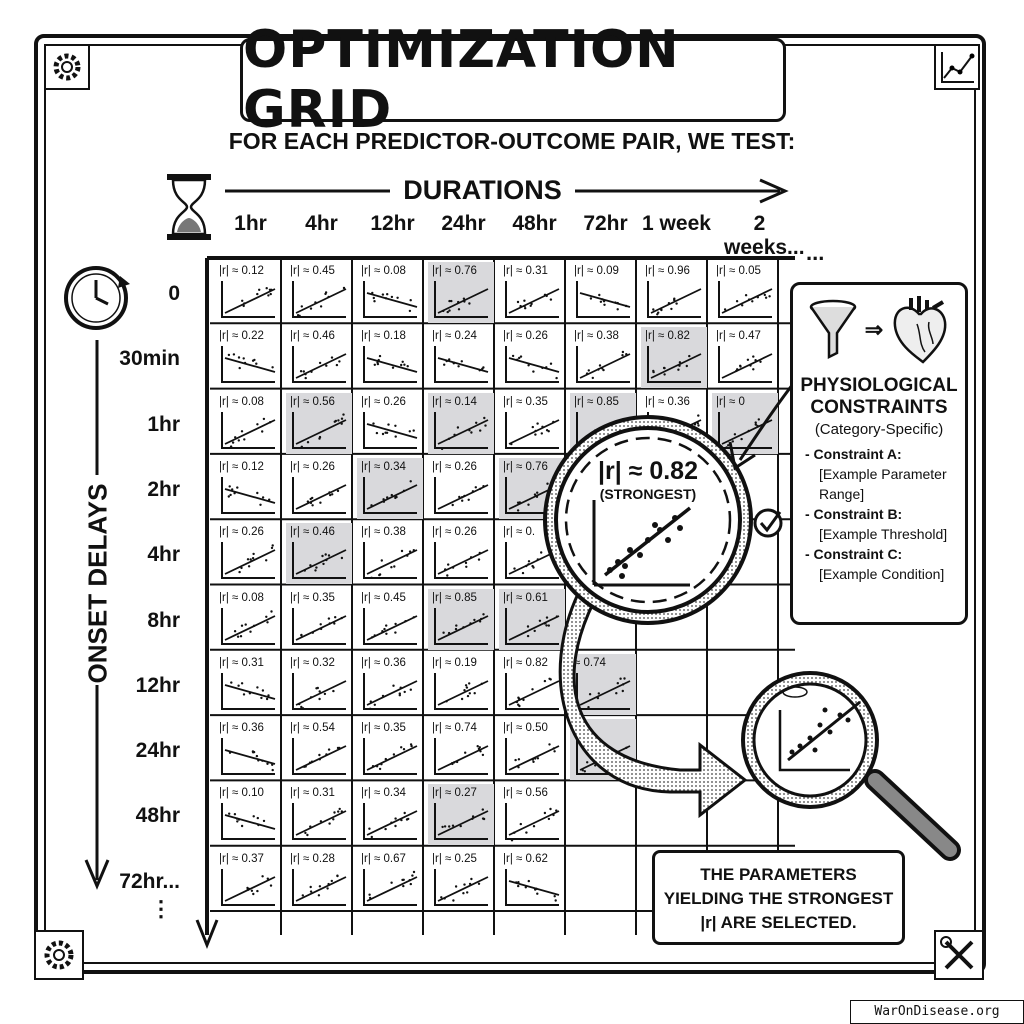  Describe the element at coordinates (383, 401) in the screenshot. I see `correlation-value: |r| ≈ 0.26` at that location.